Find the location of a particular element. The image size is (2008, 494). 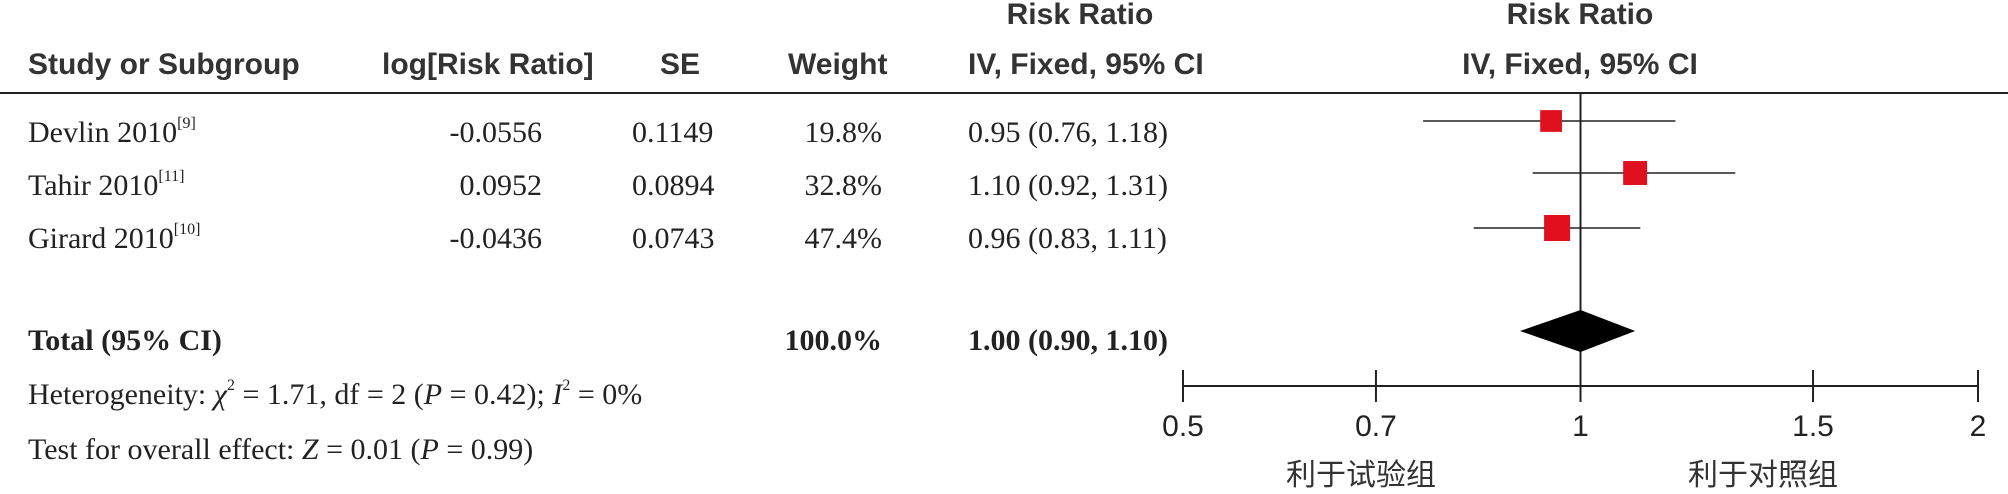

favours-control-label: 利于对照组 is located at coordinates (1763, 475).